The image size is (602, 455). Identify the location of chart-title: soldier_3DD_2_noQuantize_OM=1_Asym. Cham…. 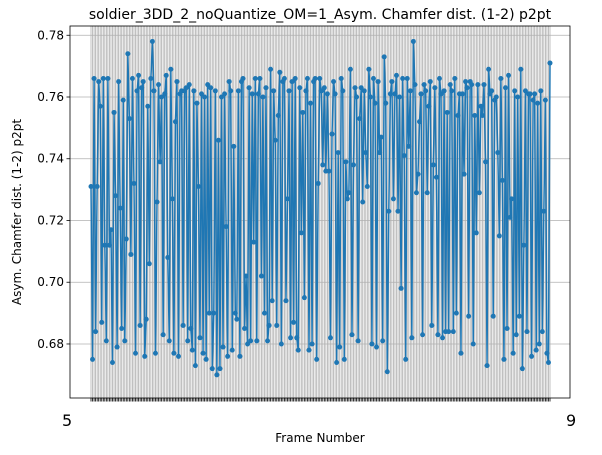
(320, 15).